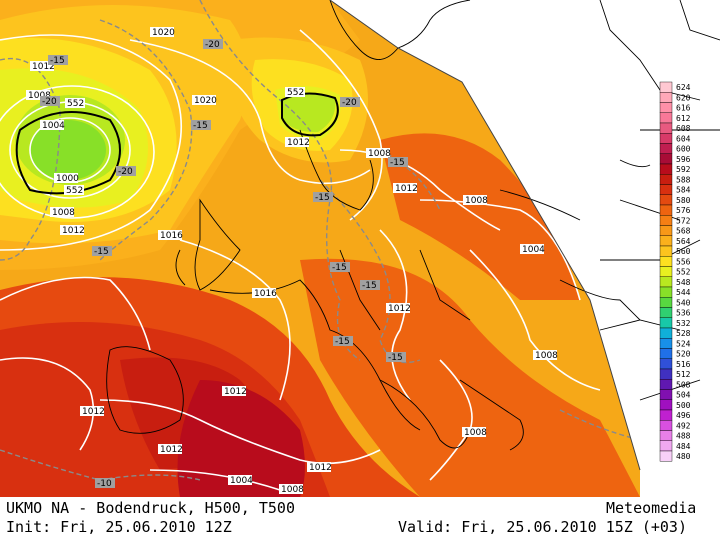 This screenshot has height=540, width=720. I want to click on legend-value: 600, so click(683, 149).